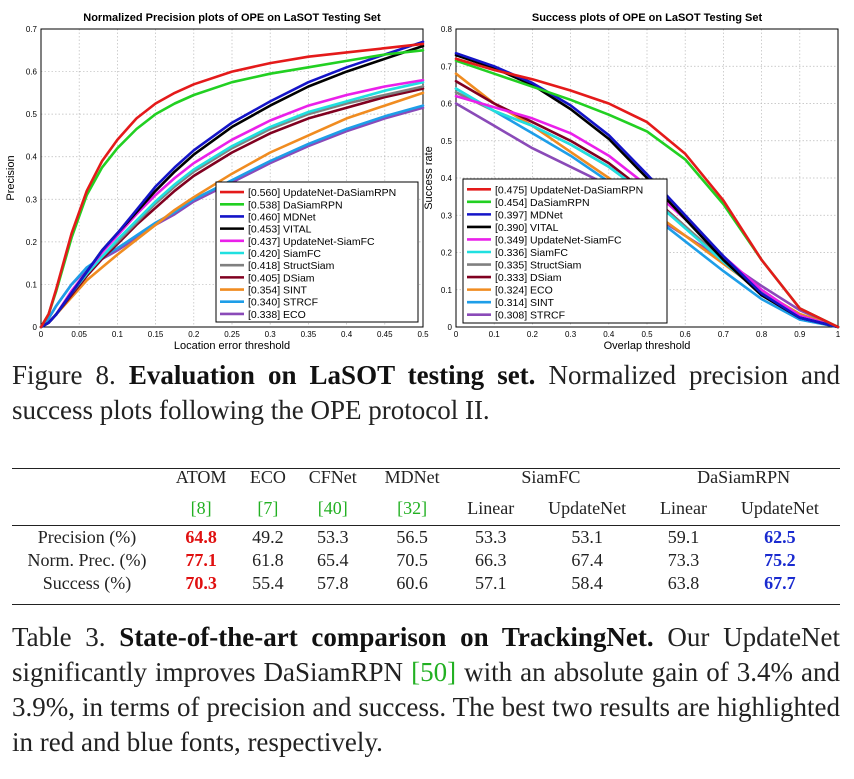 This screenshot has height=779, width=854. I want to click on figure-caption-title: Evaluation on LaSOT testing set., so click(332, 375).